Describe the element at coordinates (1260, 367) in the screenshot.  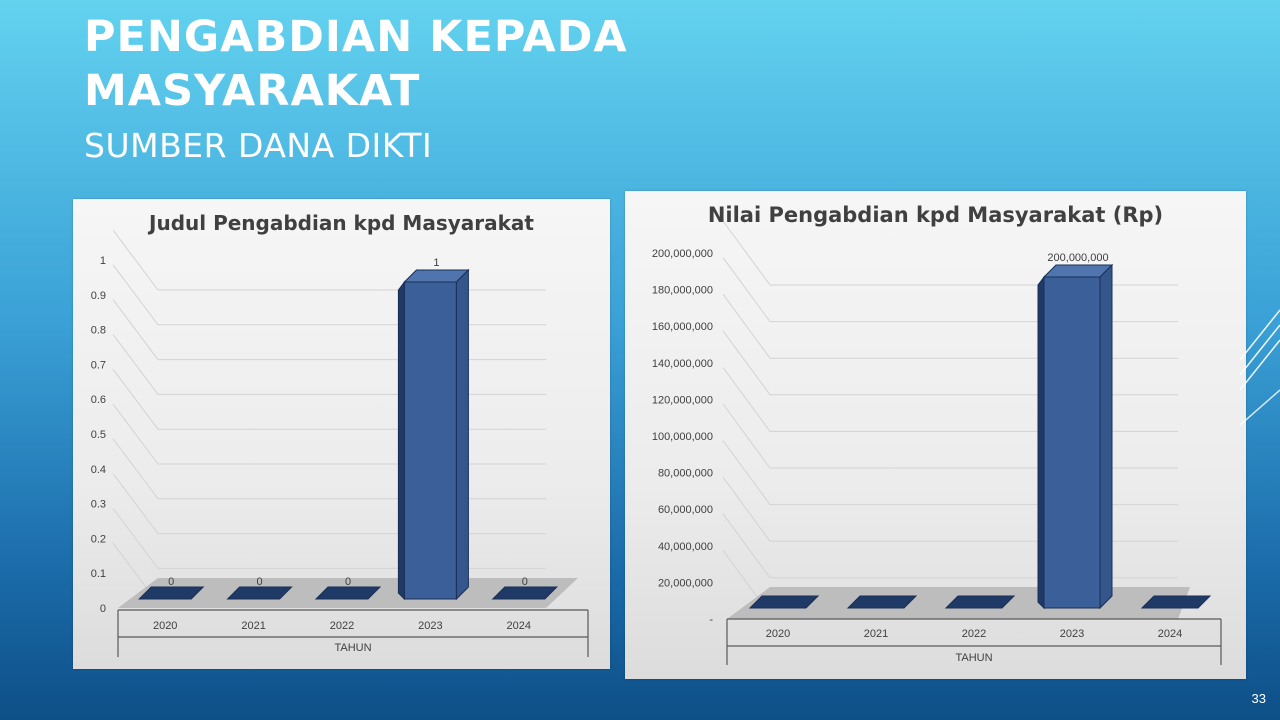
I see `decorative-stripes-icon` at that location.